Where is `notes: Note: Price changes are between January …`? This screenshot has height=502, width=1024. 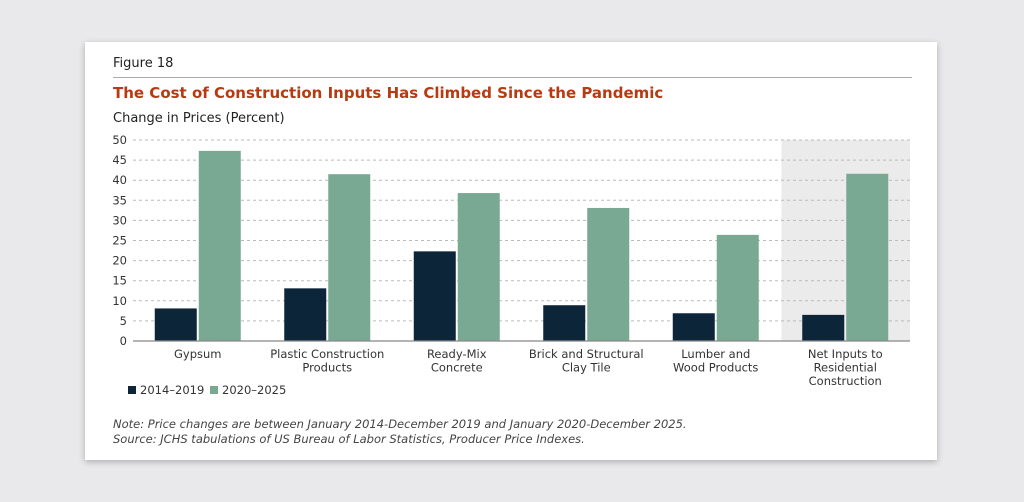 notes: Note: Price changes are between January … is located at coordinates (400, 432).